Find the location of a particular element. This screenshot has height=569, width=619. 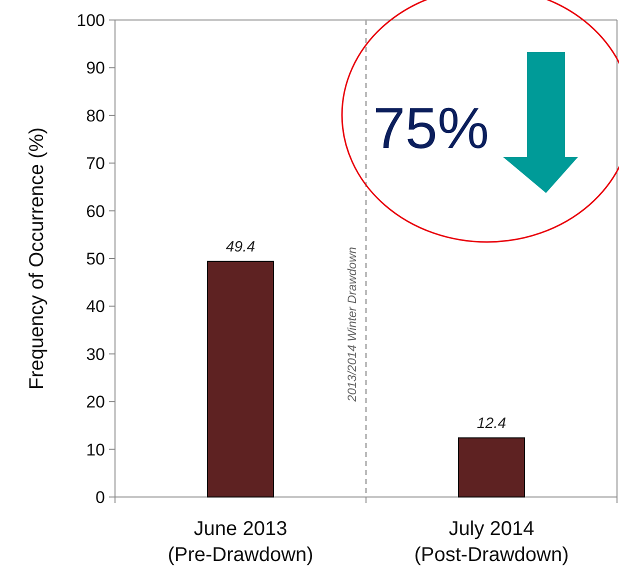

x-tick-label: June 2013 (Pre-Drawdown) is located at coordinates (241, 542).